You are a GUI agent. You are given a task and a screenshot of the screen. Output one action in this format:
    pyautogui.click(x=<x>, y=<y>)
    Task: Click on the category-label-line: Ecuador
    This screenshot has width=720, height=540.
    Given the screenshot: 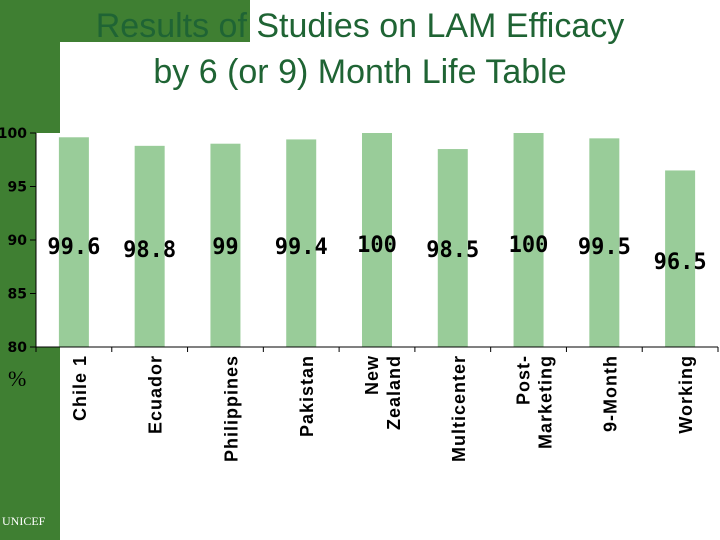 What is the action you would take?
    pyautogui.click(x=156, y=394)
    